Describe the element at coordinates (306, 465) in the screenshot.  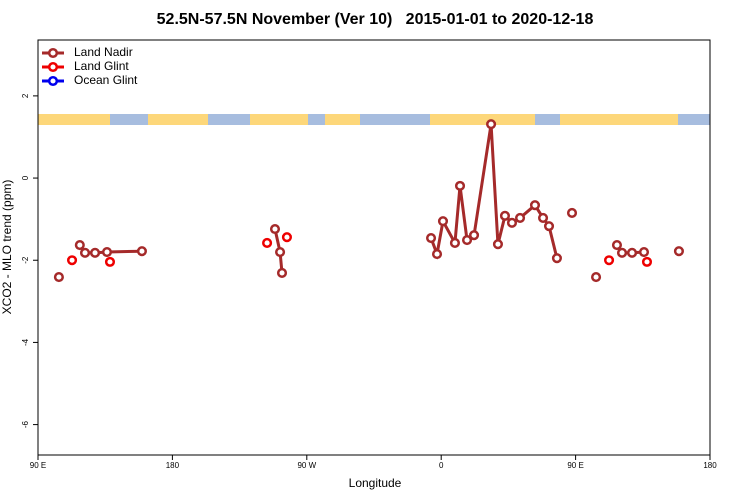
I see `x-tick-label: 90 W` at that location.